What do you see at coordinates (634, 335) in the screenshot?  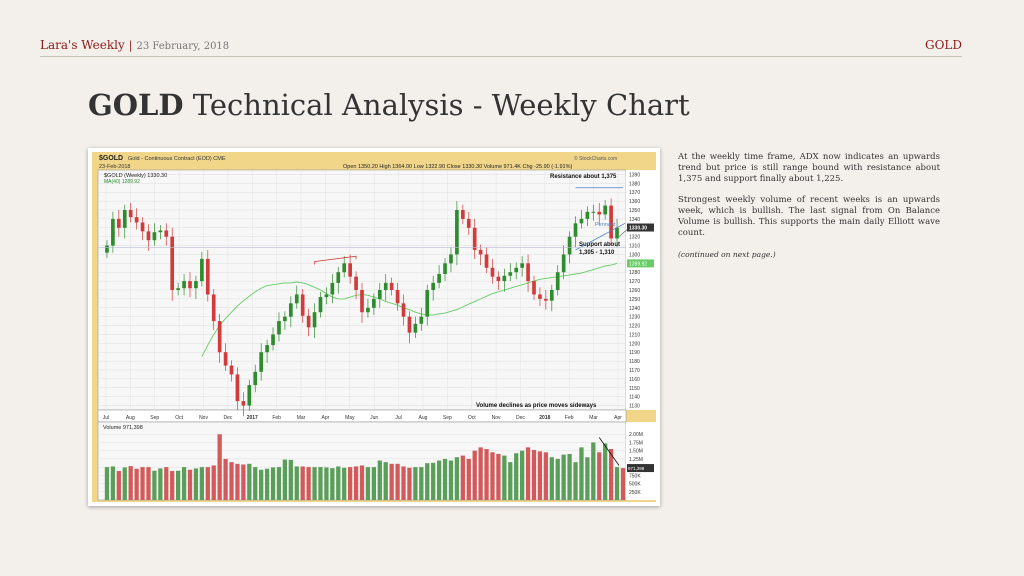 I see `price-tick-label: 1210` at bounding box center [634, 335].